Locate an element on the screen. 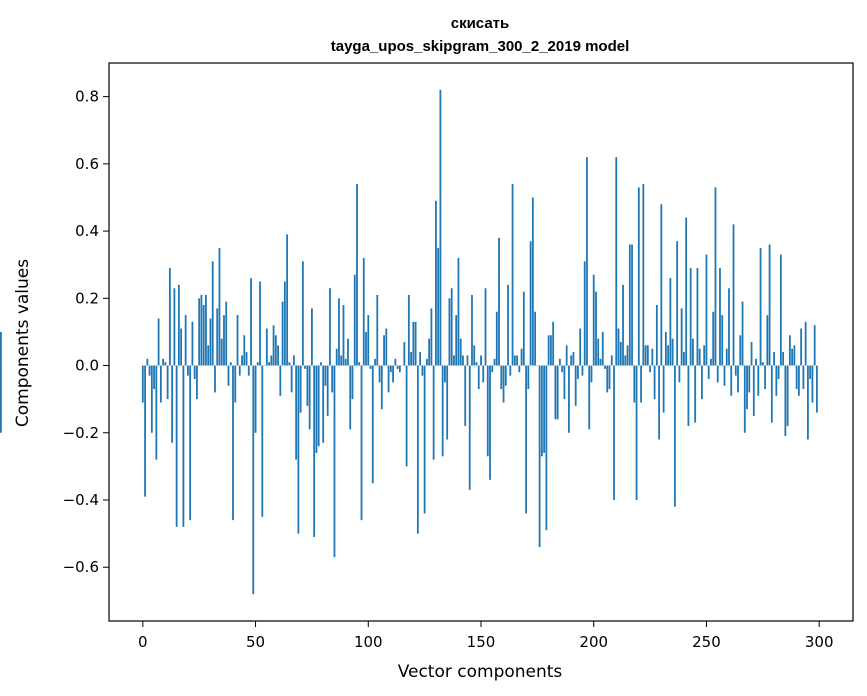 Image resolution: width=867 pixels, height=696 pixels. x-axis-ticks: 0 50 100 150 200 250 300 is located at coordinates (486, 636).